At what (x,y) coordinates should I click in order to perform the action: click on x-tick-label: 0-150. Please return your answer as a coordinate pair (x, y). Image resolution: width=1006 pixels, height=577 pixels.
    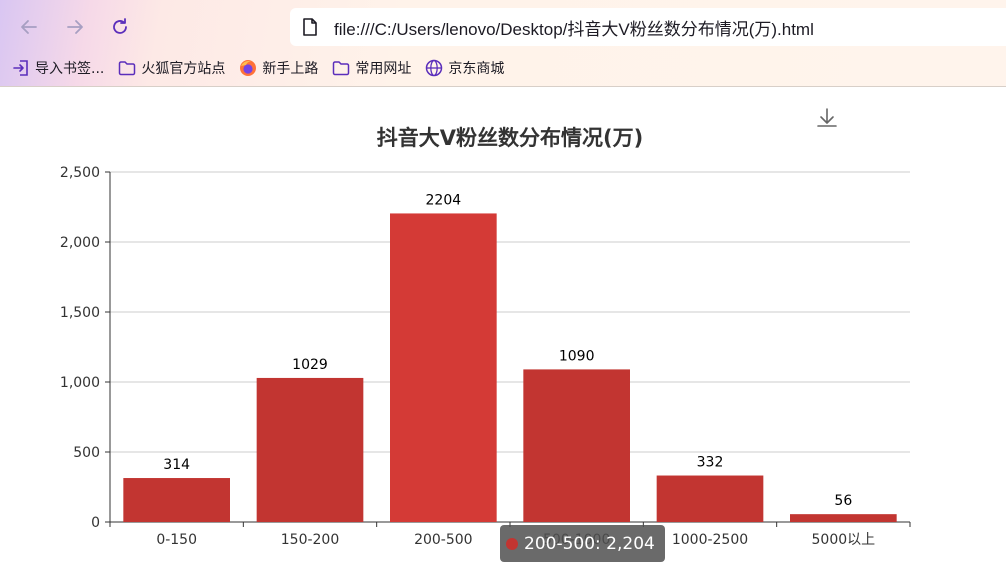
    Looking at the image, I should click on (176, 540).